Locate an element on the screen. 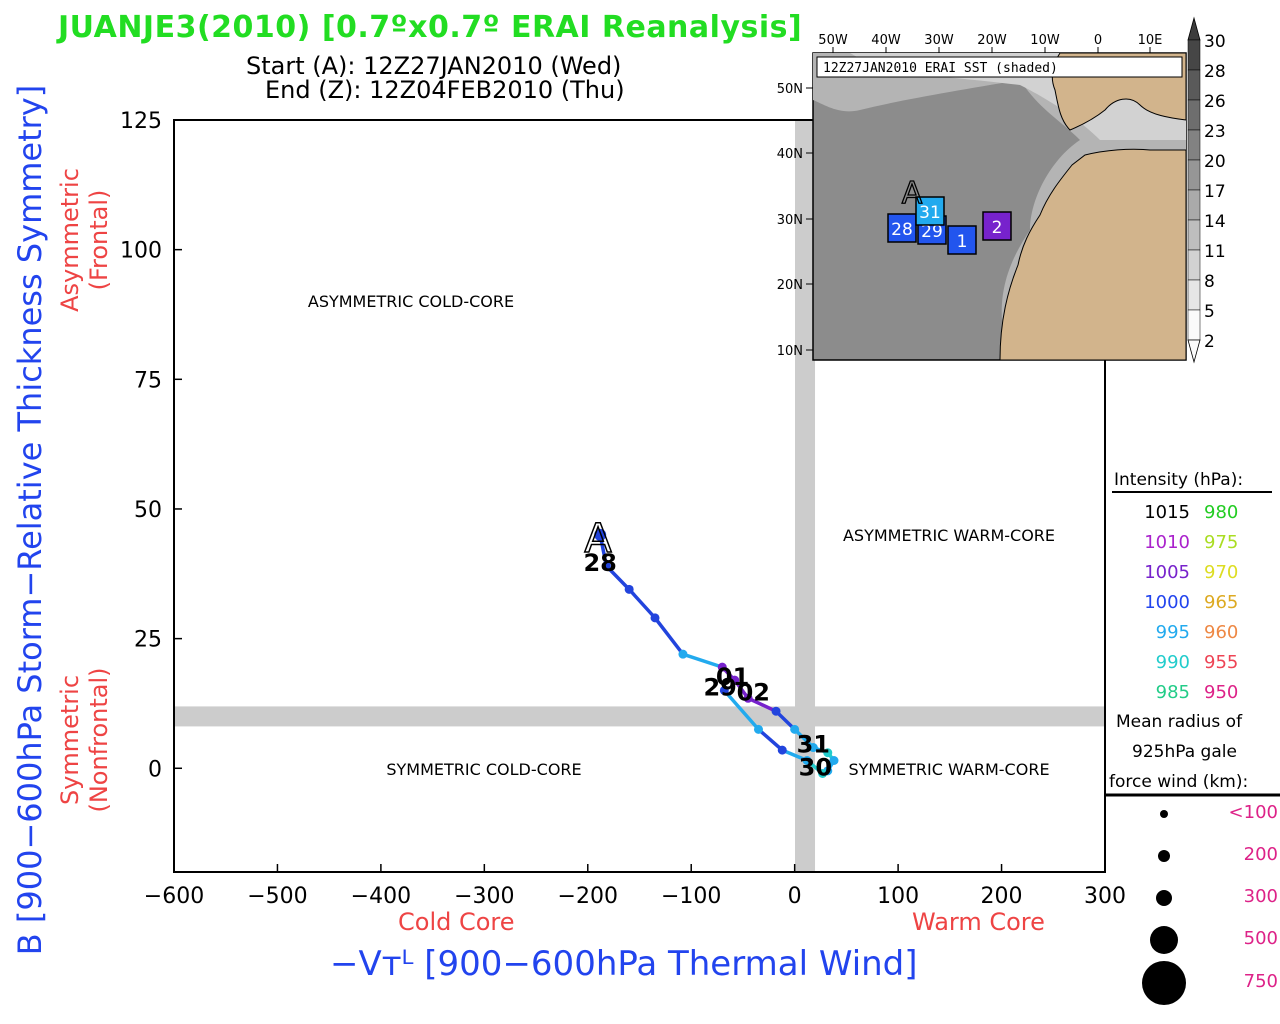  y-tick-label: 125 is located at coordinates (141, 121).